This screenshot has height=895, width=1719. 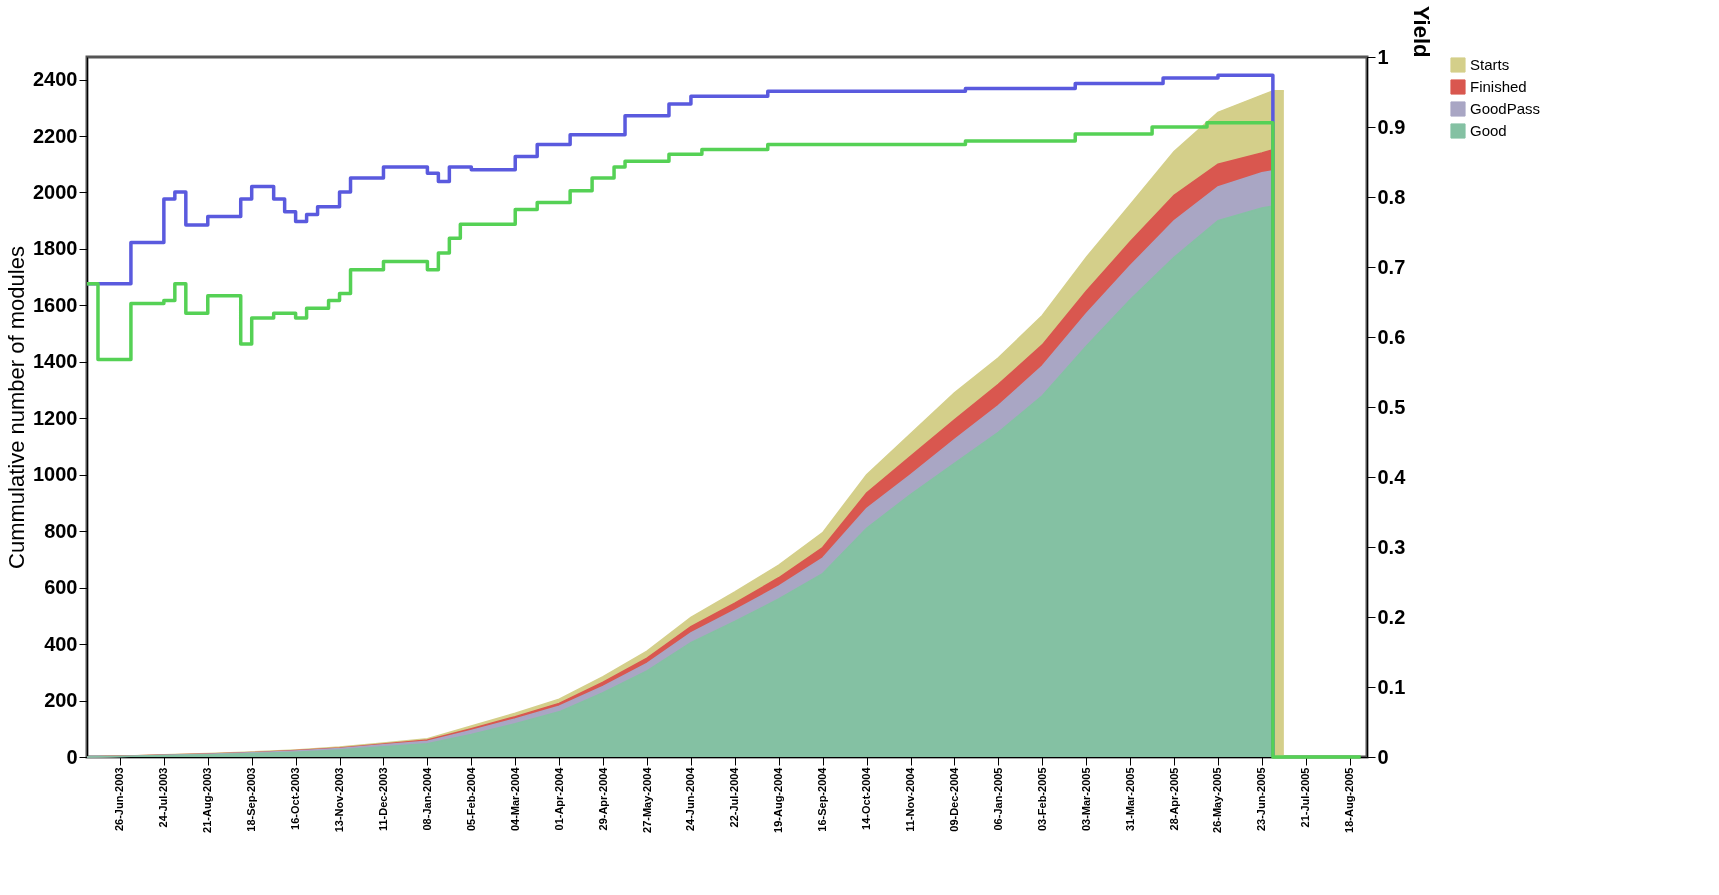 I want to click on x-tick-label: 19-Aug-2004, so click(x=778, y=799).